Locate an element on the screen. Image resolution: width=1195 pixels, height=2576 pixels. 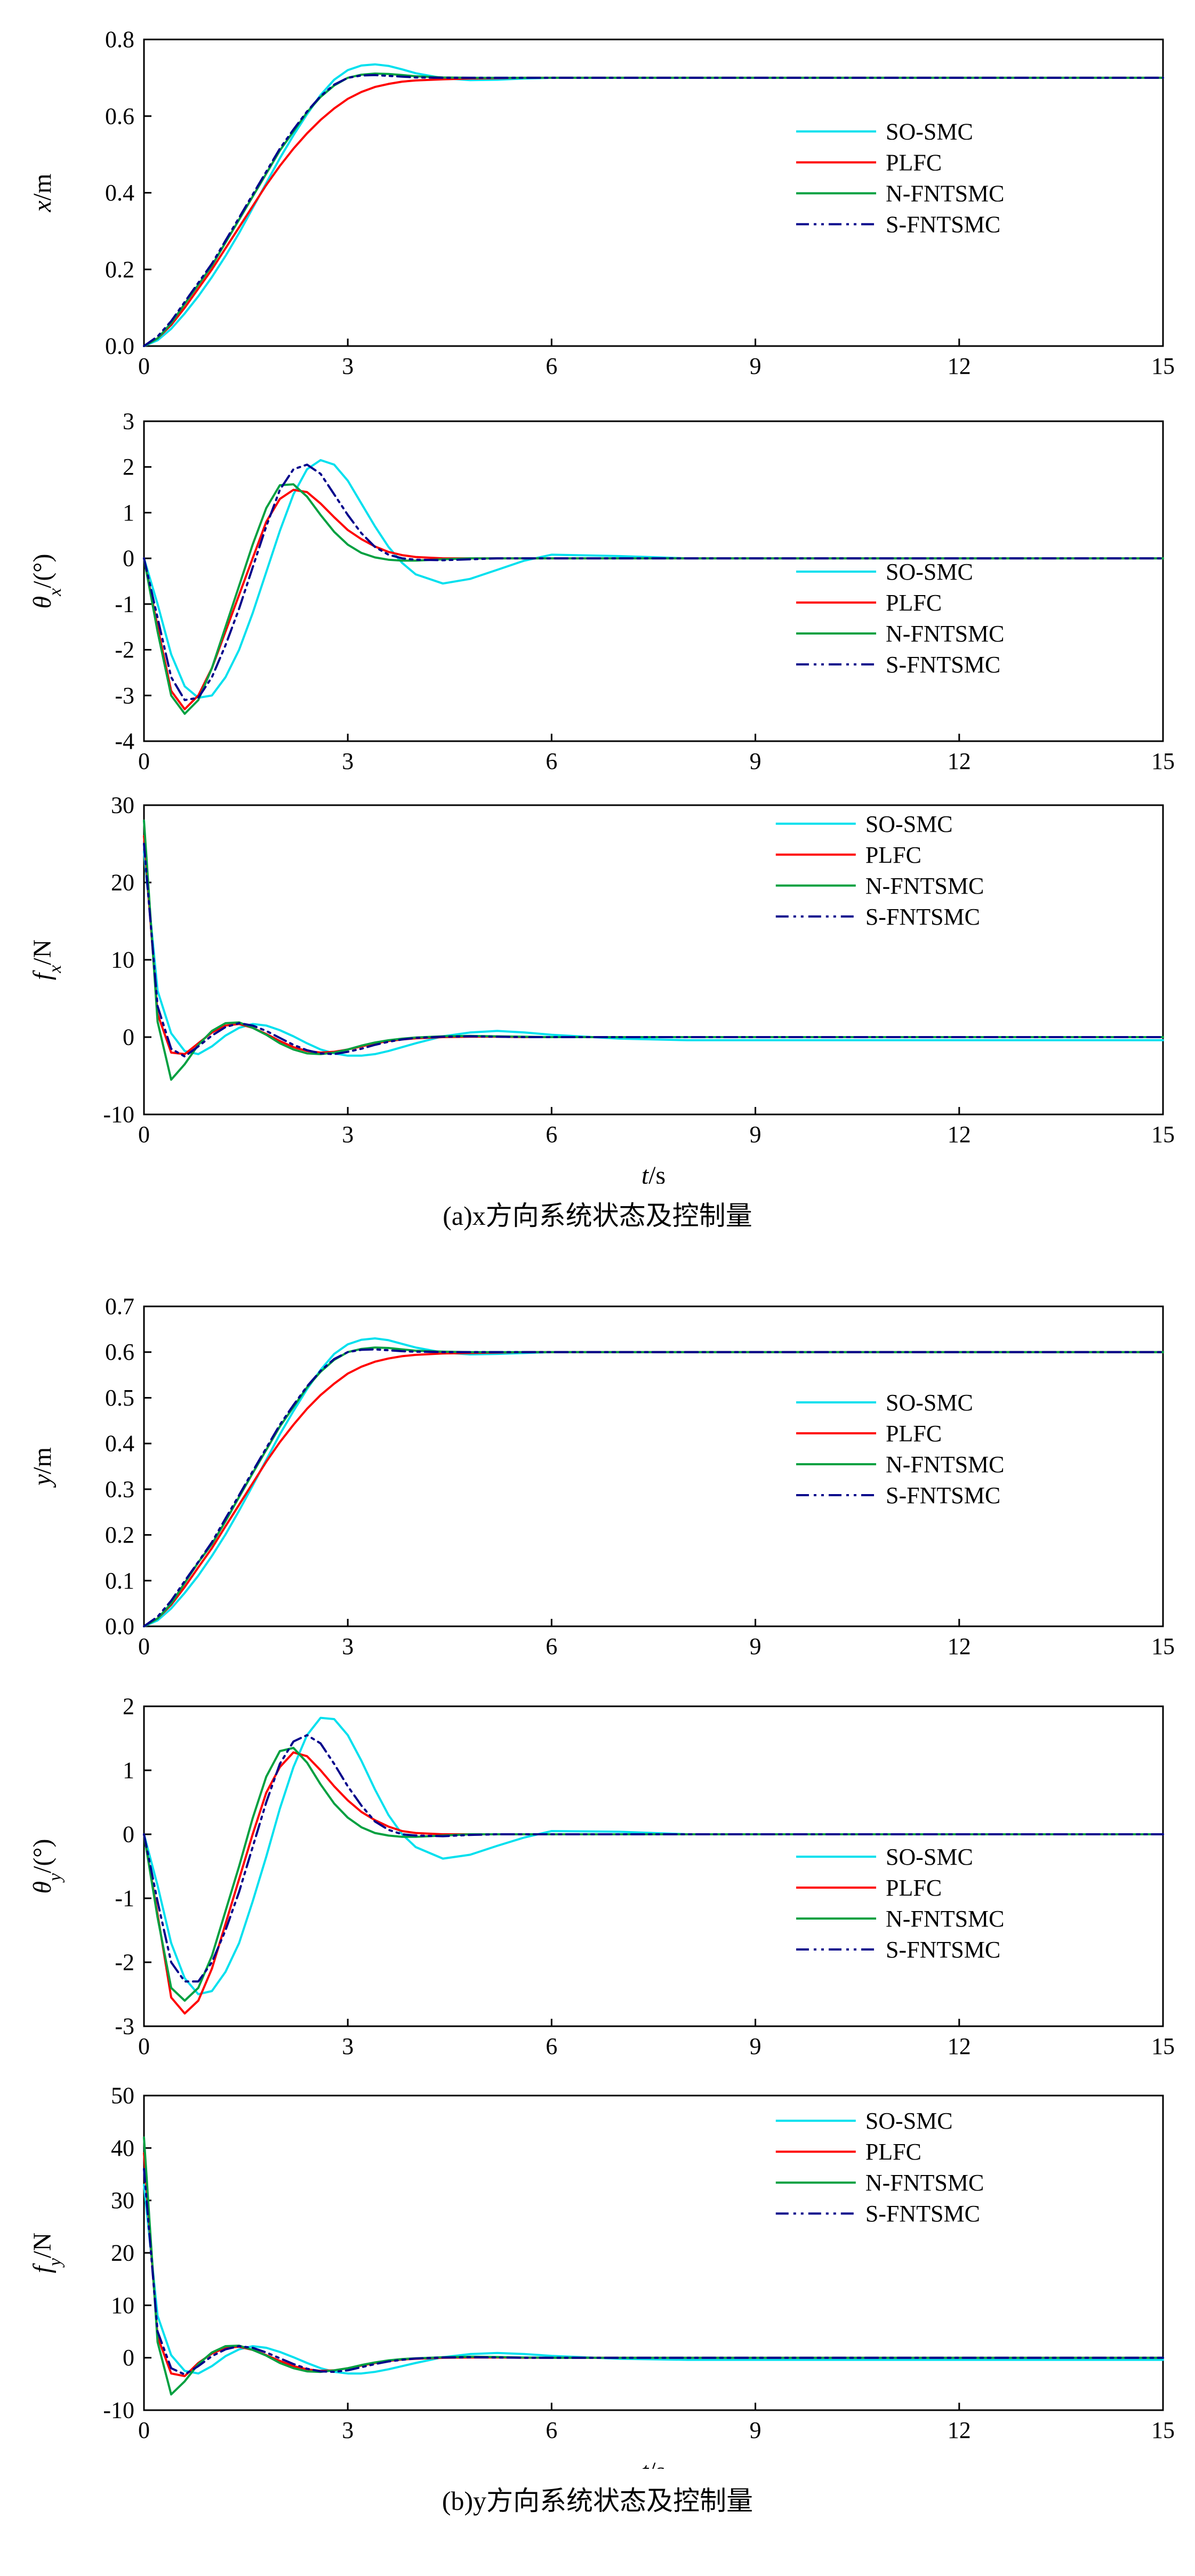
y-tick-label: 0.2 is located at coordinates (119, 1535).